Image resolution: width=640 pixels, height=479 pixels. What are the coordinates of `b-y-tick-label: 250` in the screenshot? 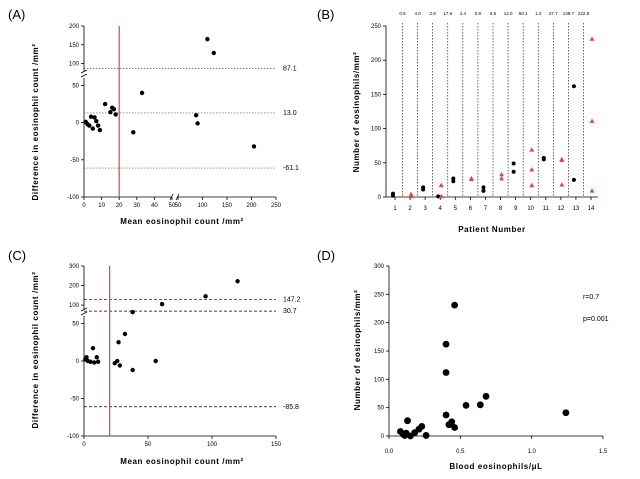 It's located at (376, 27).